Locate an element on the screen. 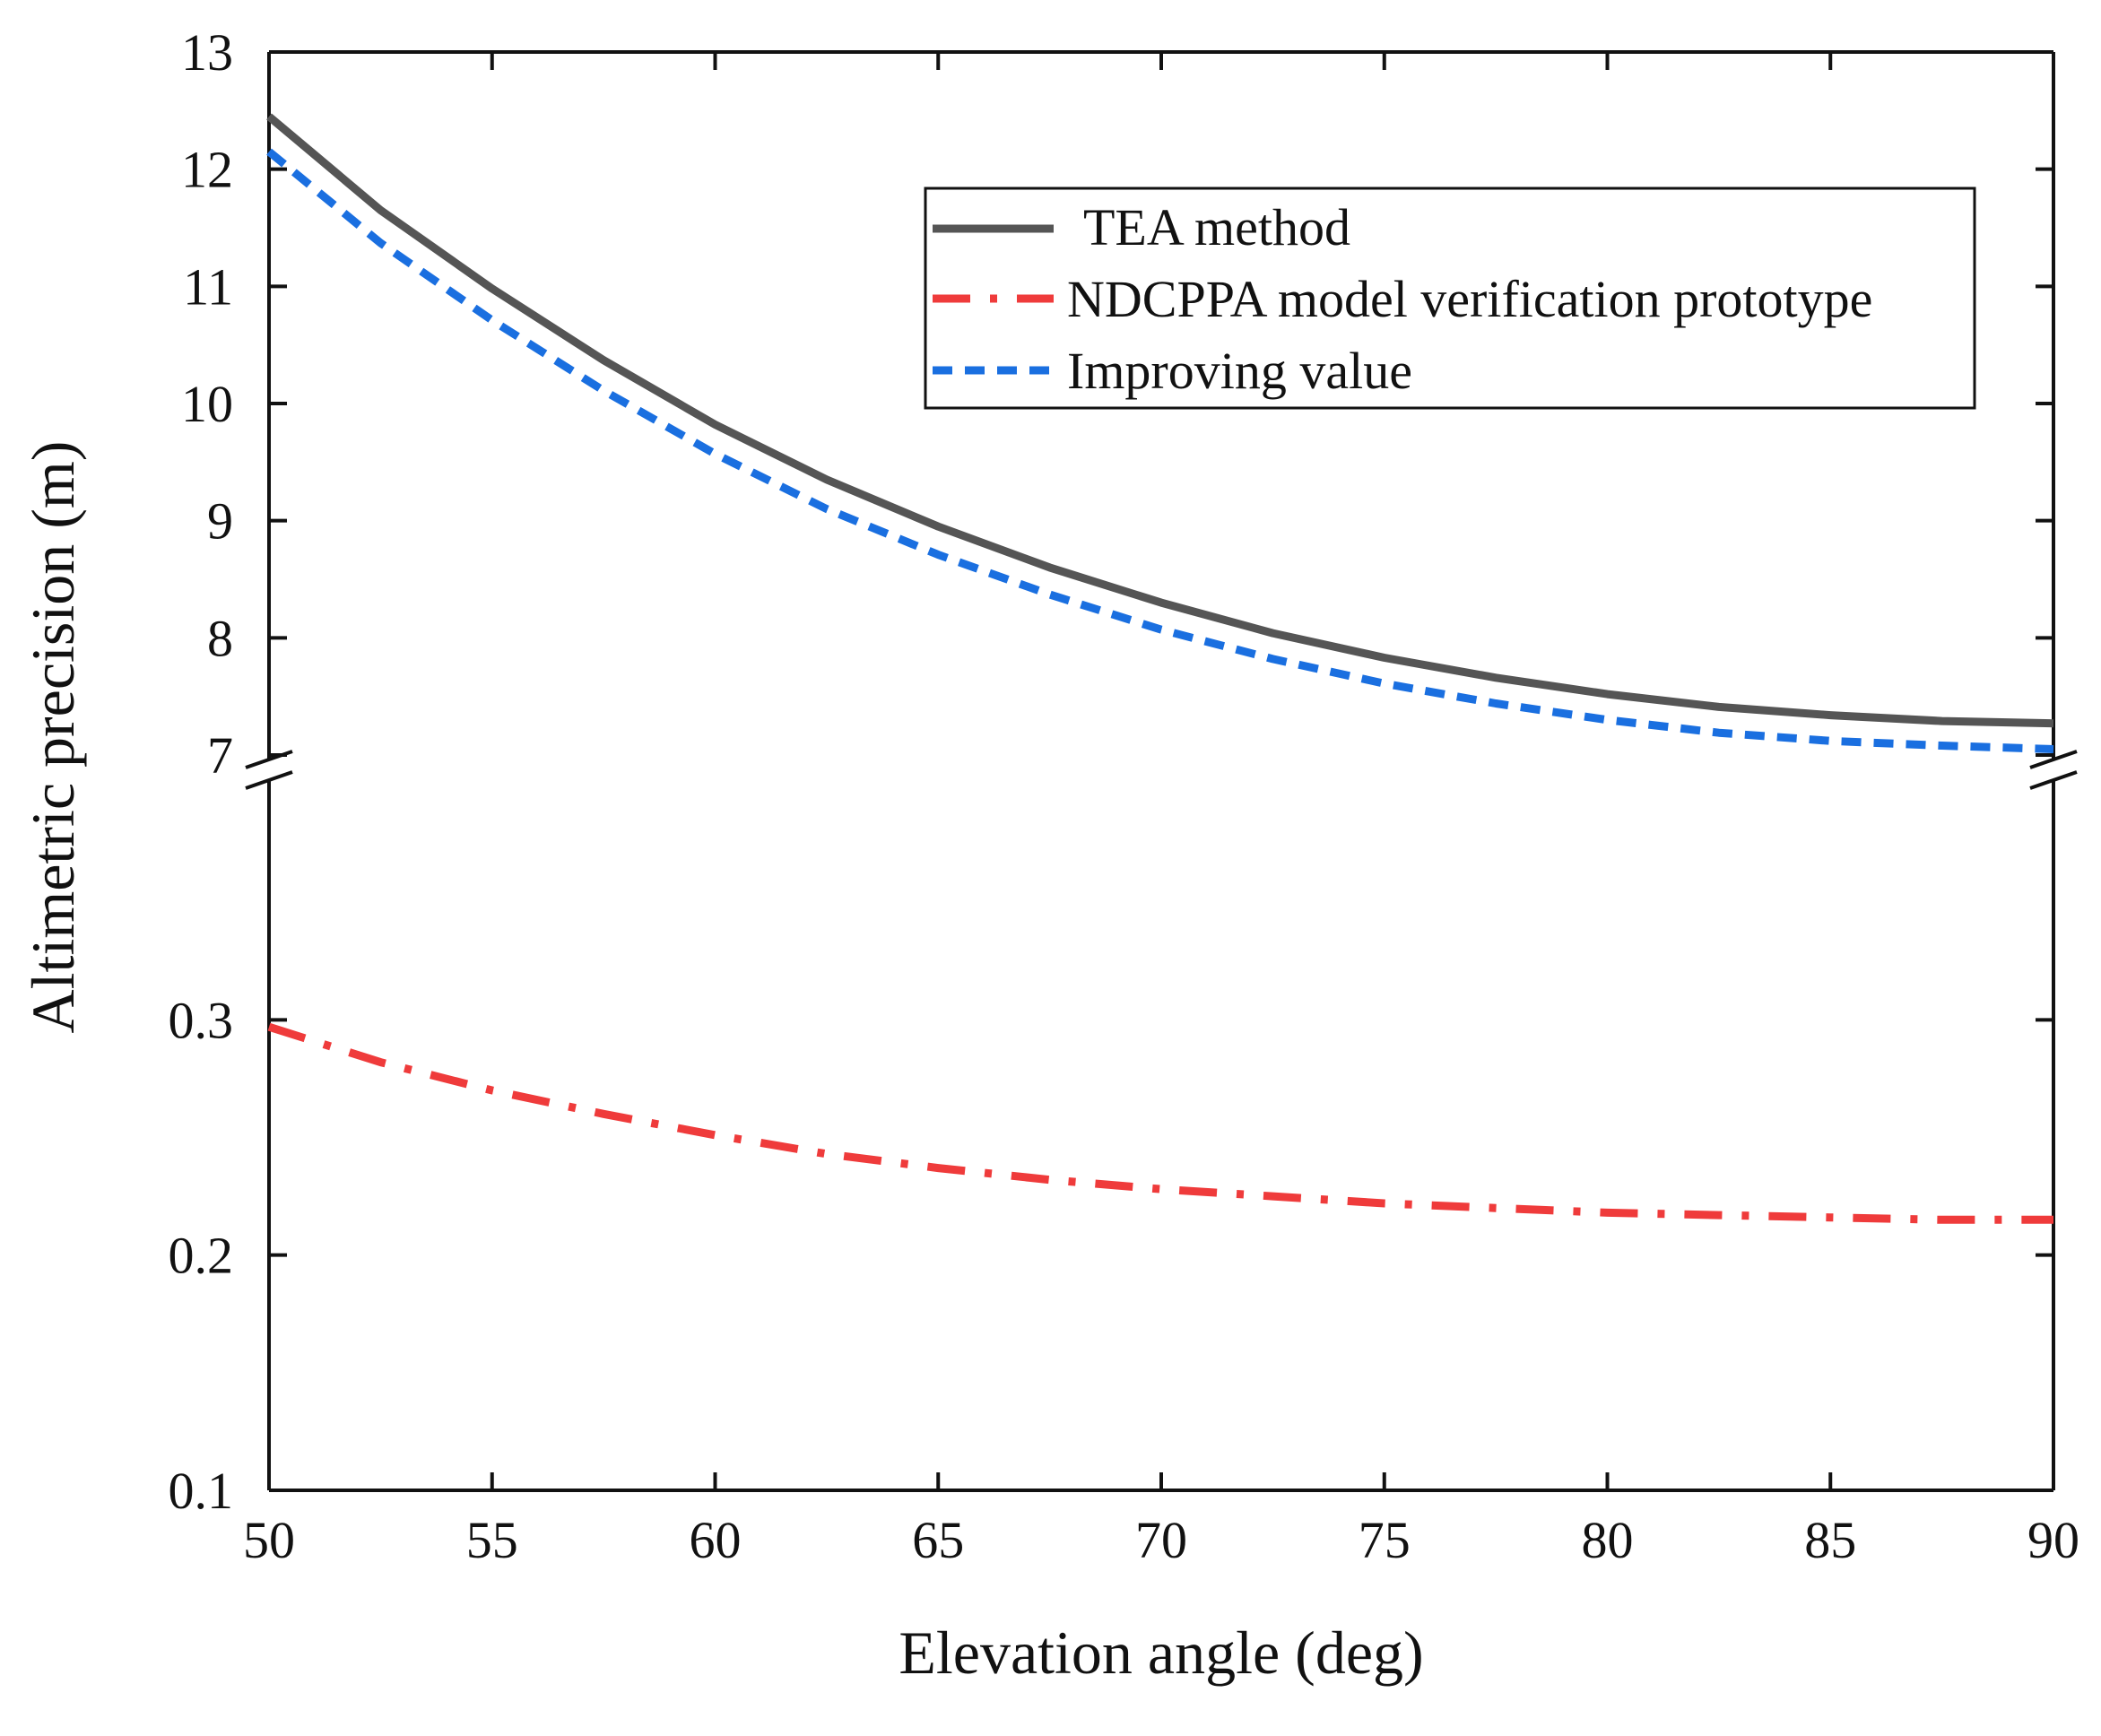  x-tick-label: 70 is located at coordinates (1161, 1540).